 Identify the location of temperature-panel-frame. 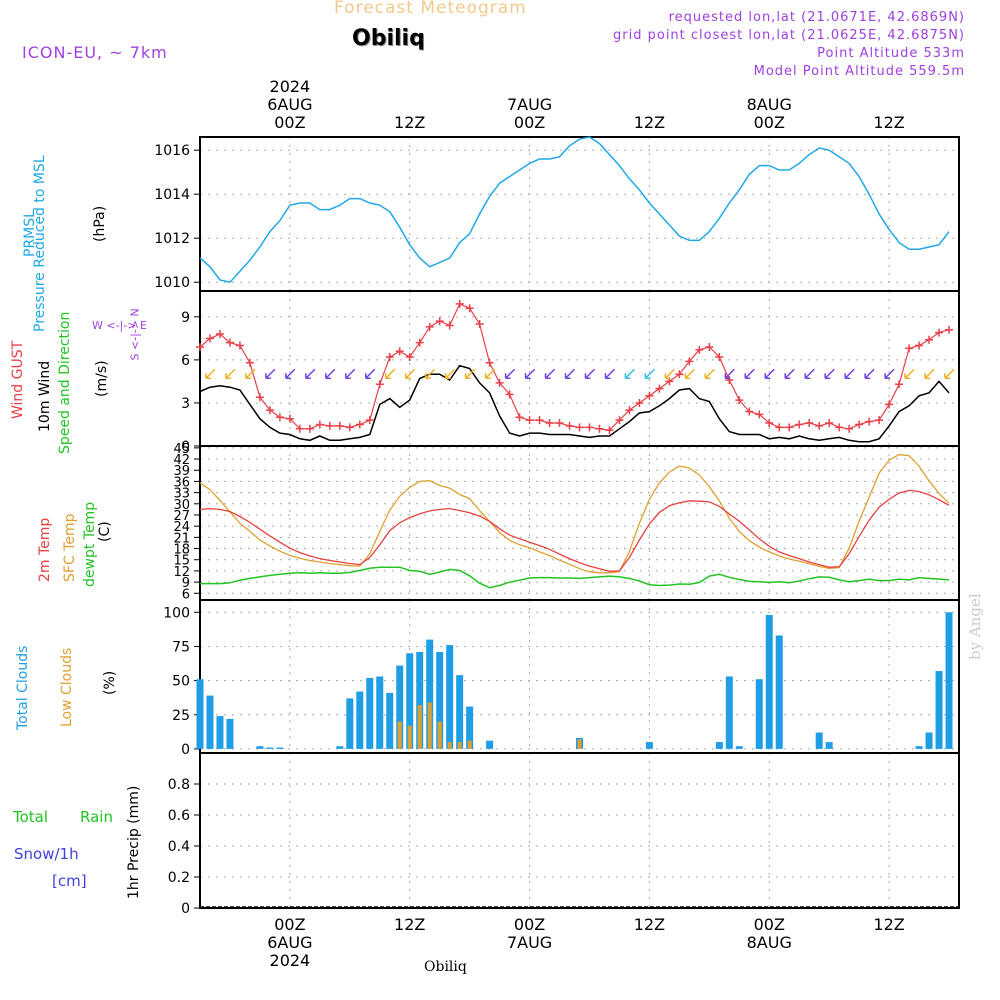
(579, 523).